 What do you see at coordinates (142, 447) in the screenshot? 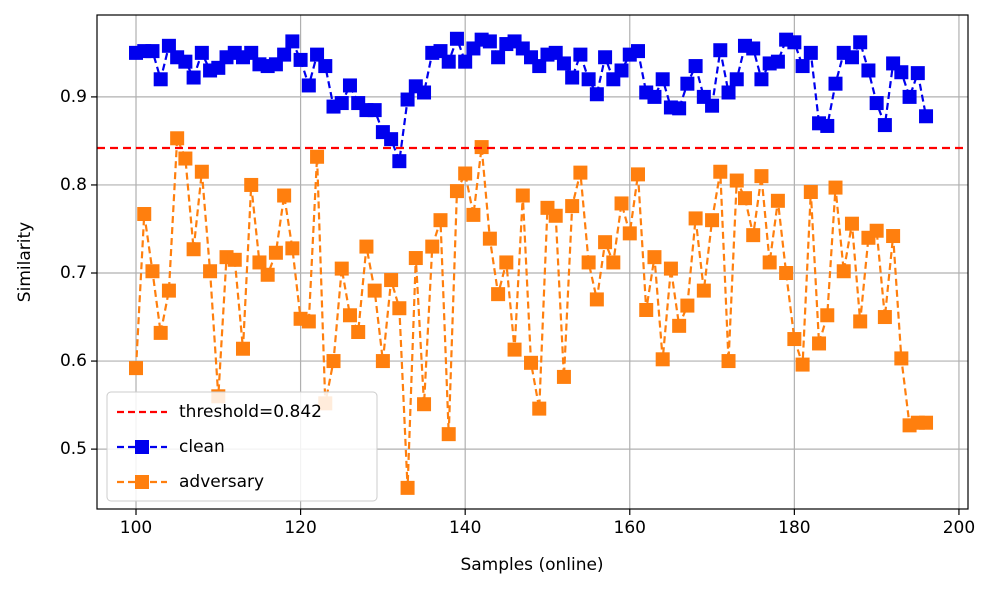
I see `legend-marker` at bounding box center [142, 447].